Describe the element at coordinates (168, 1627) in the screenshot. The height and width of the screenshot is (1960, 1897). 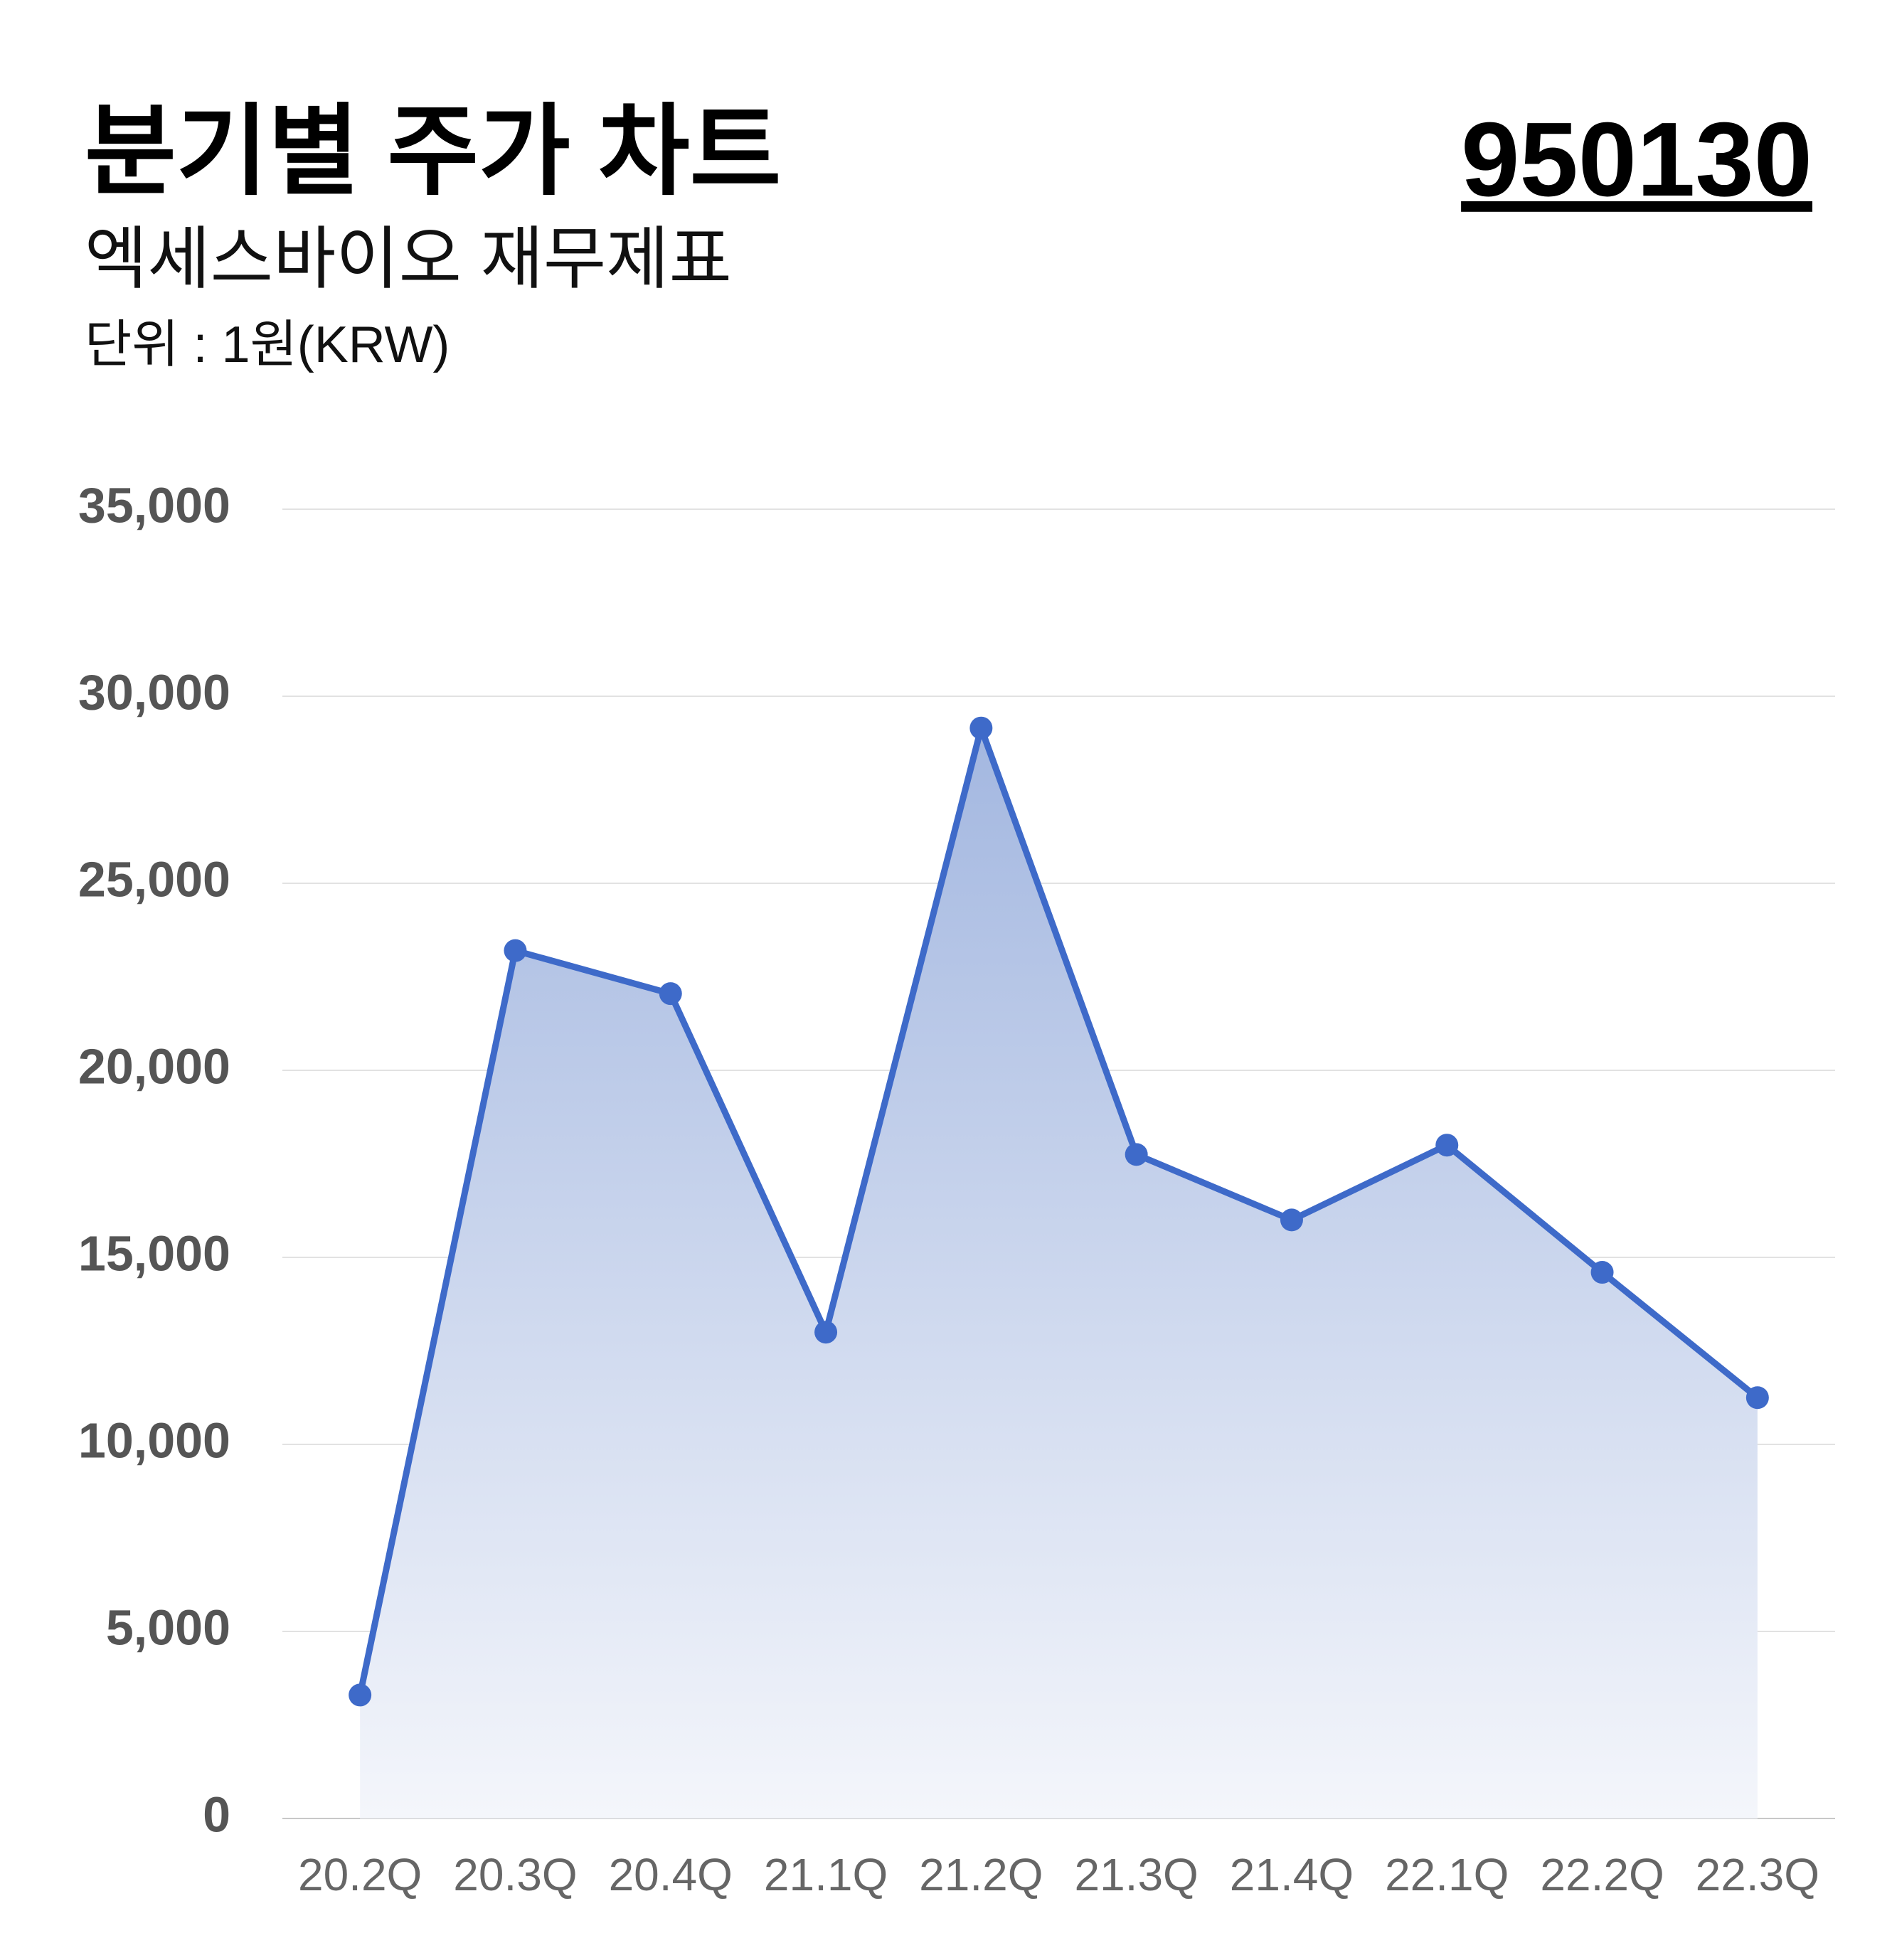
I see `y-tick-label: 5,000` at that location.